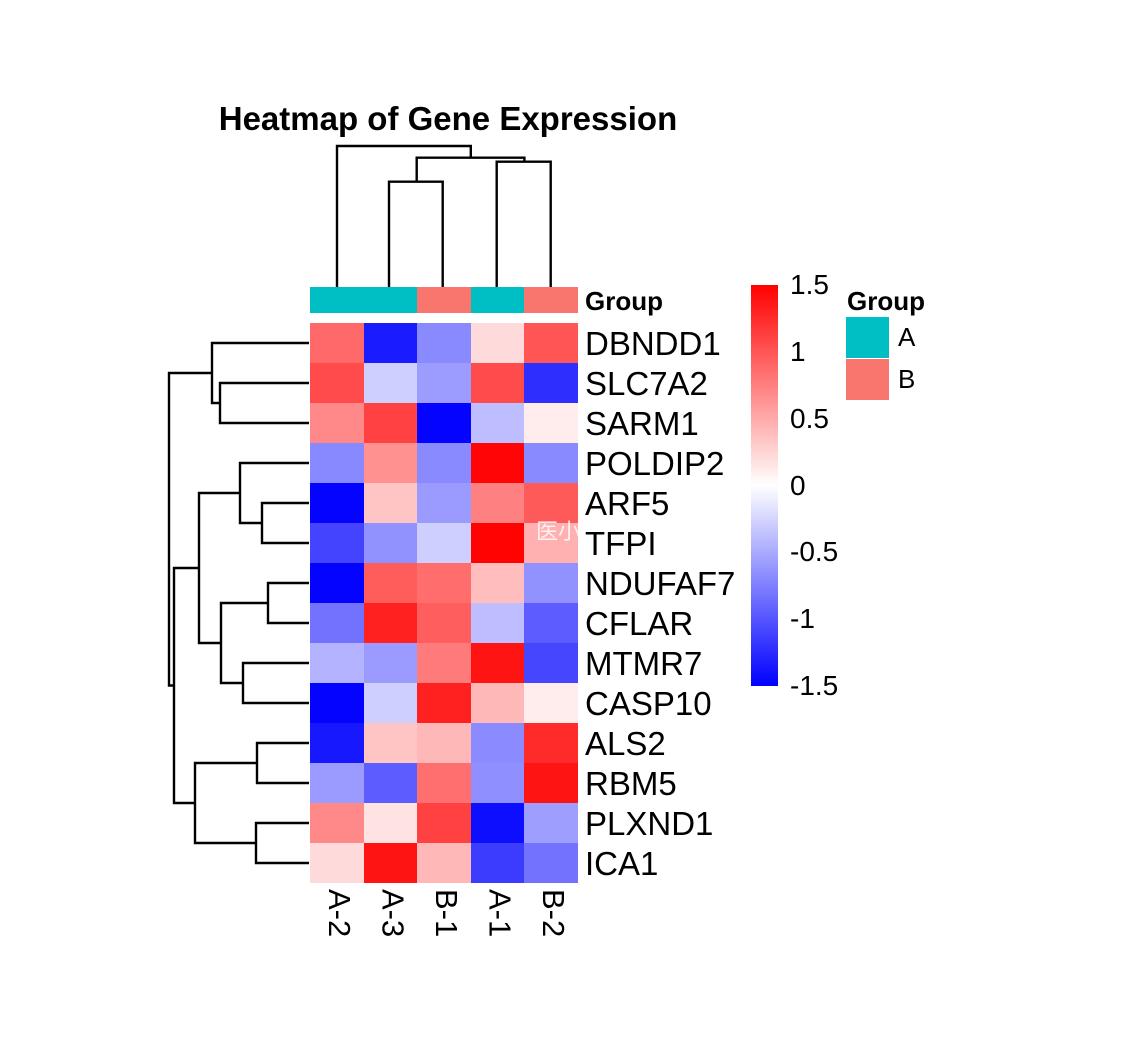 The height and width of the screenshot is (1060, 1132). Describe the element at coordinates (443, 215) in the screenshot. I see `column-dendrogram` at that location.